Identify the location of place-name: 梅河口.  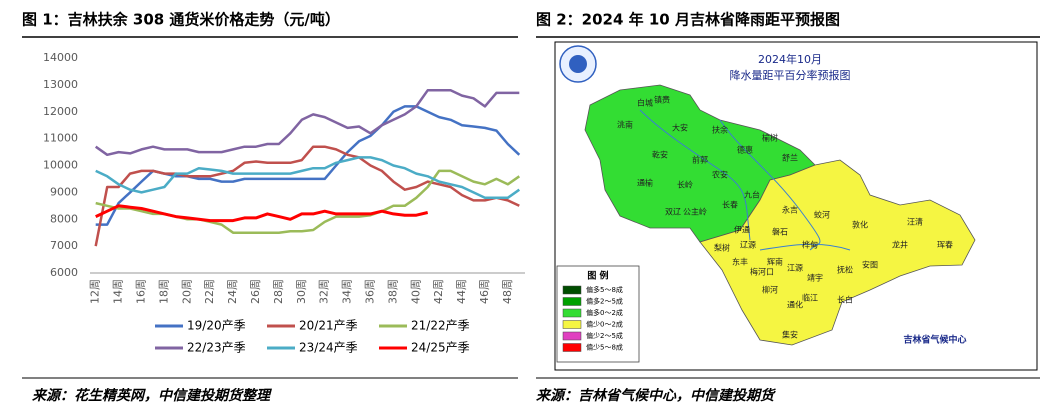
(762, 272).